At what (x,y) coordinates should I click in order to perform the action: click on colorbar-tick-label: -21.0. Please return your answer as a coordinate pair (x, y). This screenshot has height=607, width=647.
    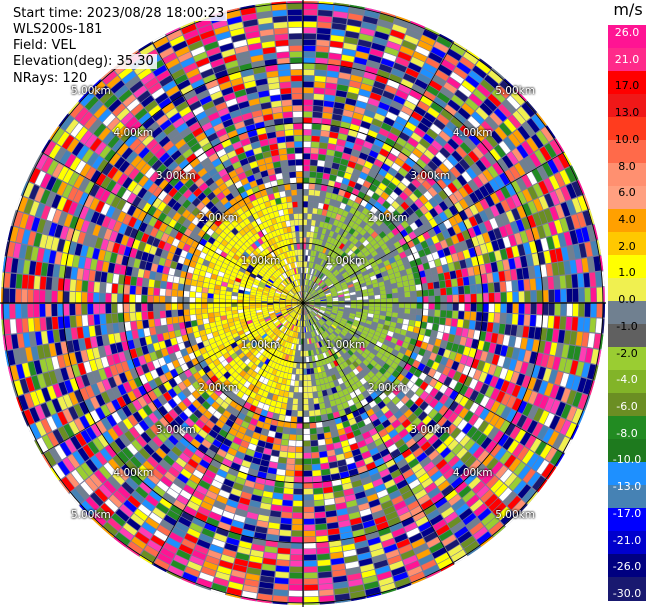
    Looking at the image, I should click on (627, 540).